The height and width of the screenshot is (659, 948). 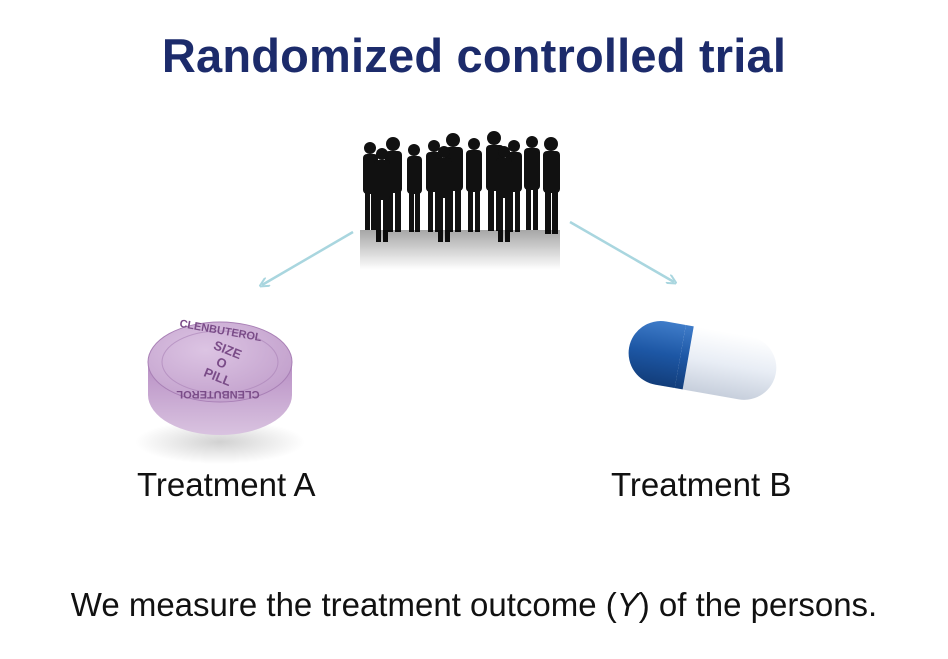 I want to click on svg-text: CLENBUTEROL, so click(x=217, y=394).